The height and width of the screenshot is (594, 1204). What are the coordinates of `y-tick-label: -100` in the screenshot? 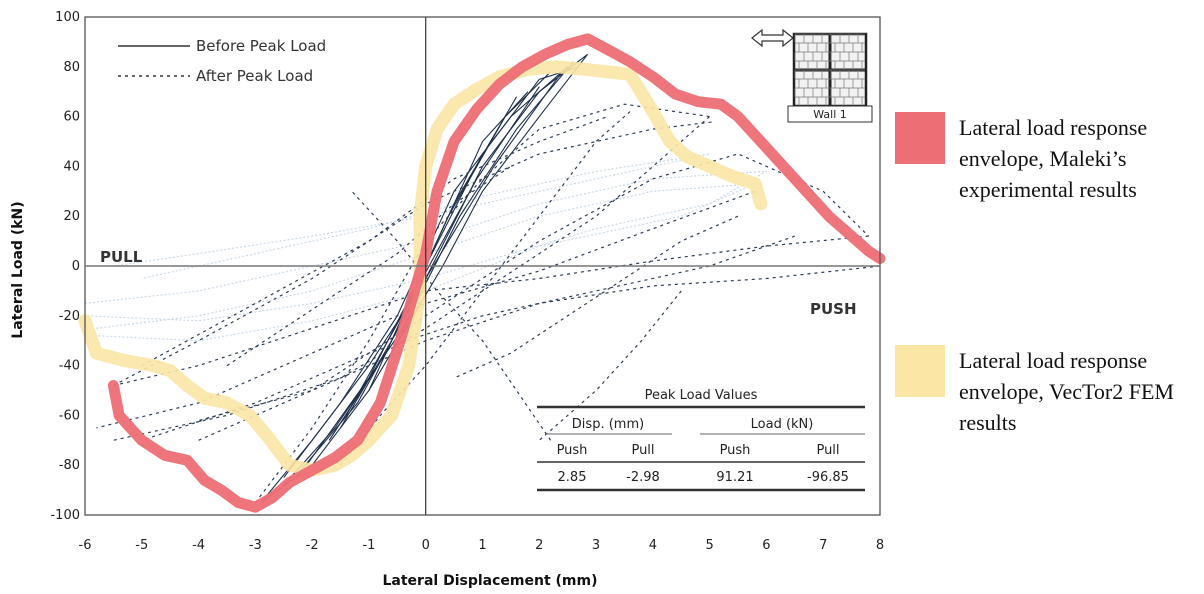 It's located at (65, 515).